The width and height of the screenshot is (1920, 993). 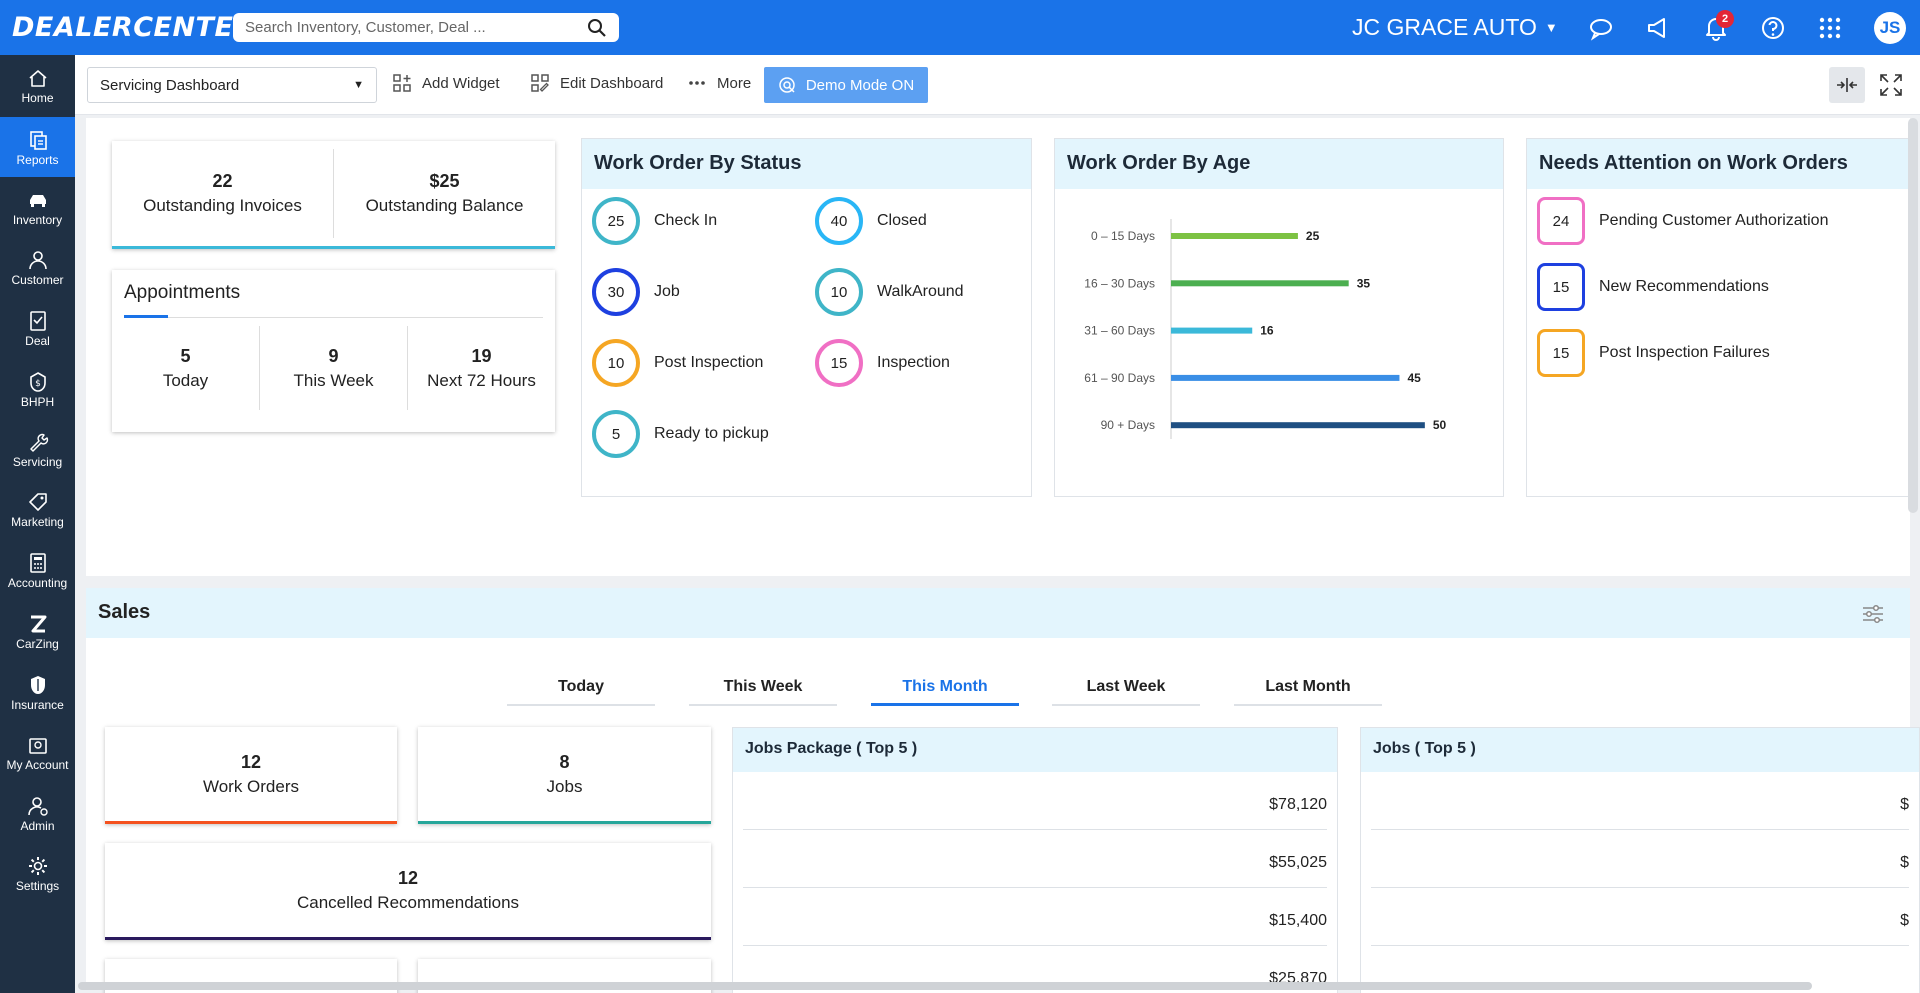 I want to click on company-selector: JC GRACE AUTO ▼, so click(x=1455, y=27).